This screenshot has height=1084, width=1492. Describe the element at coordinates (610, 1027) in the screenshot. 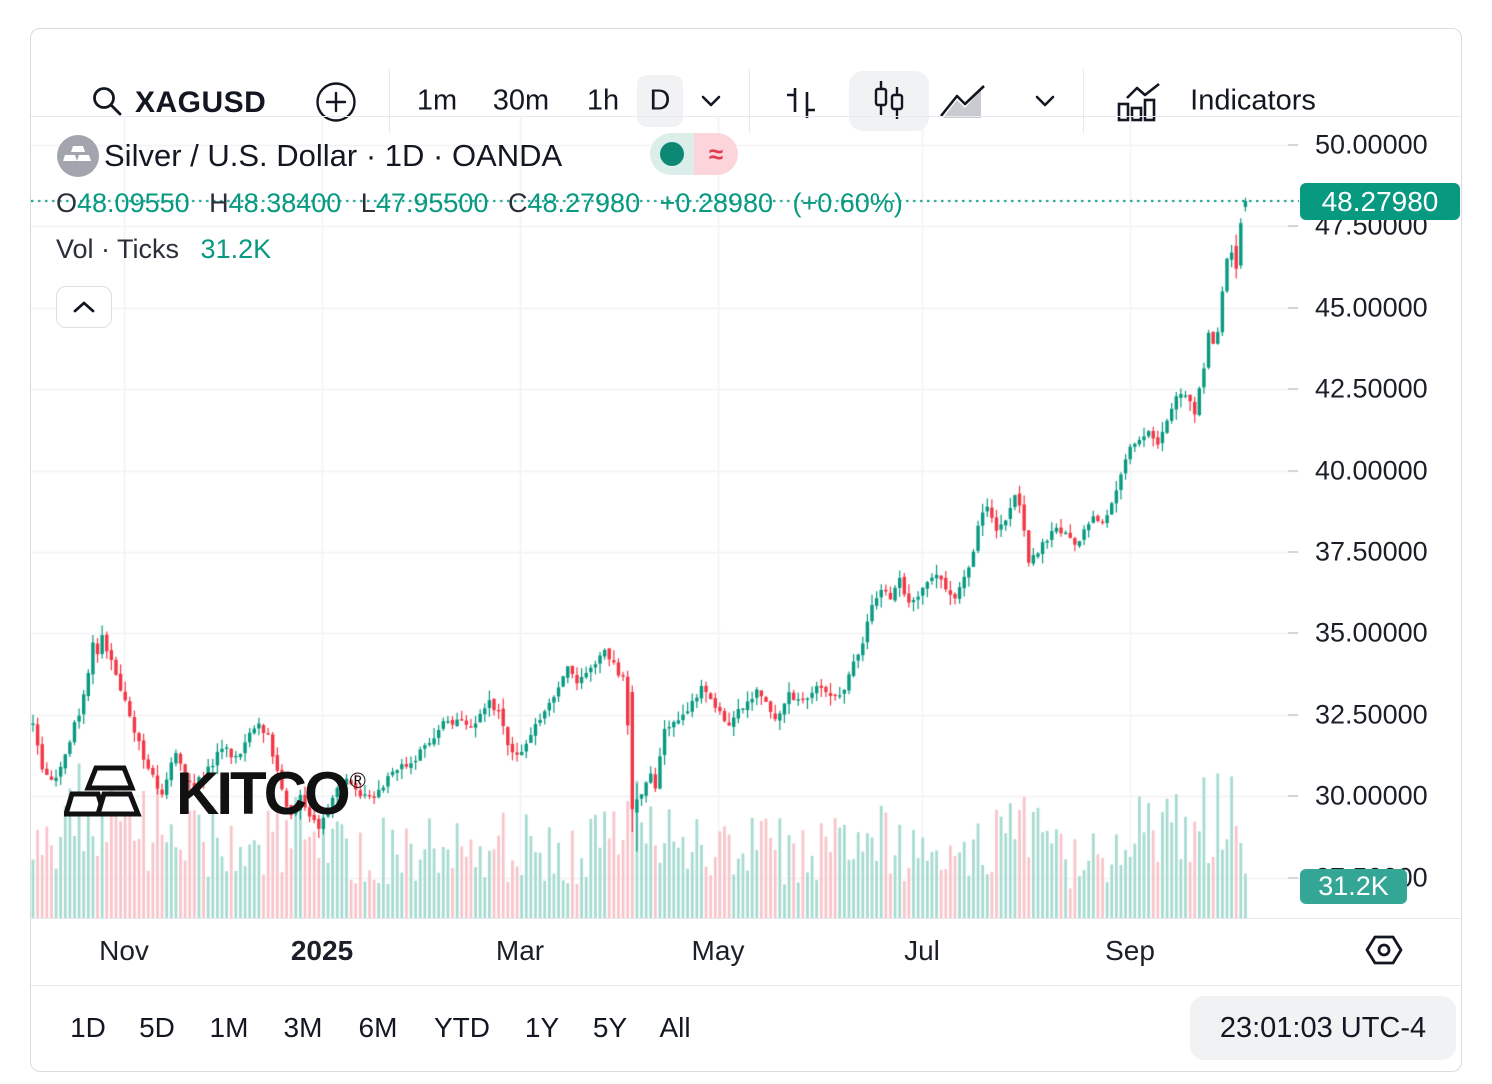

I see `range-button-5y: 5Y` at that location.